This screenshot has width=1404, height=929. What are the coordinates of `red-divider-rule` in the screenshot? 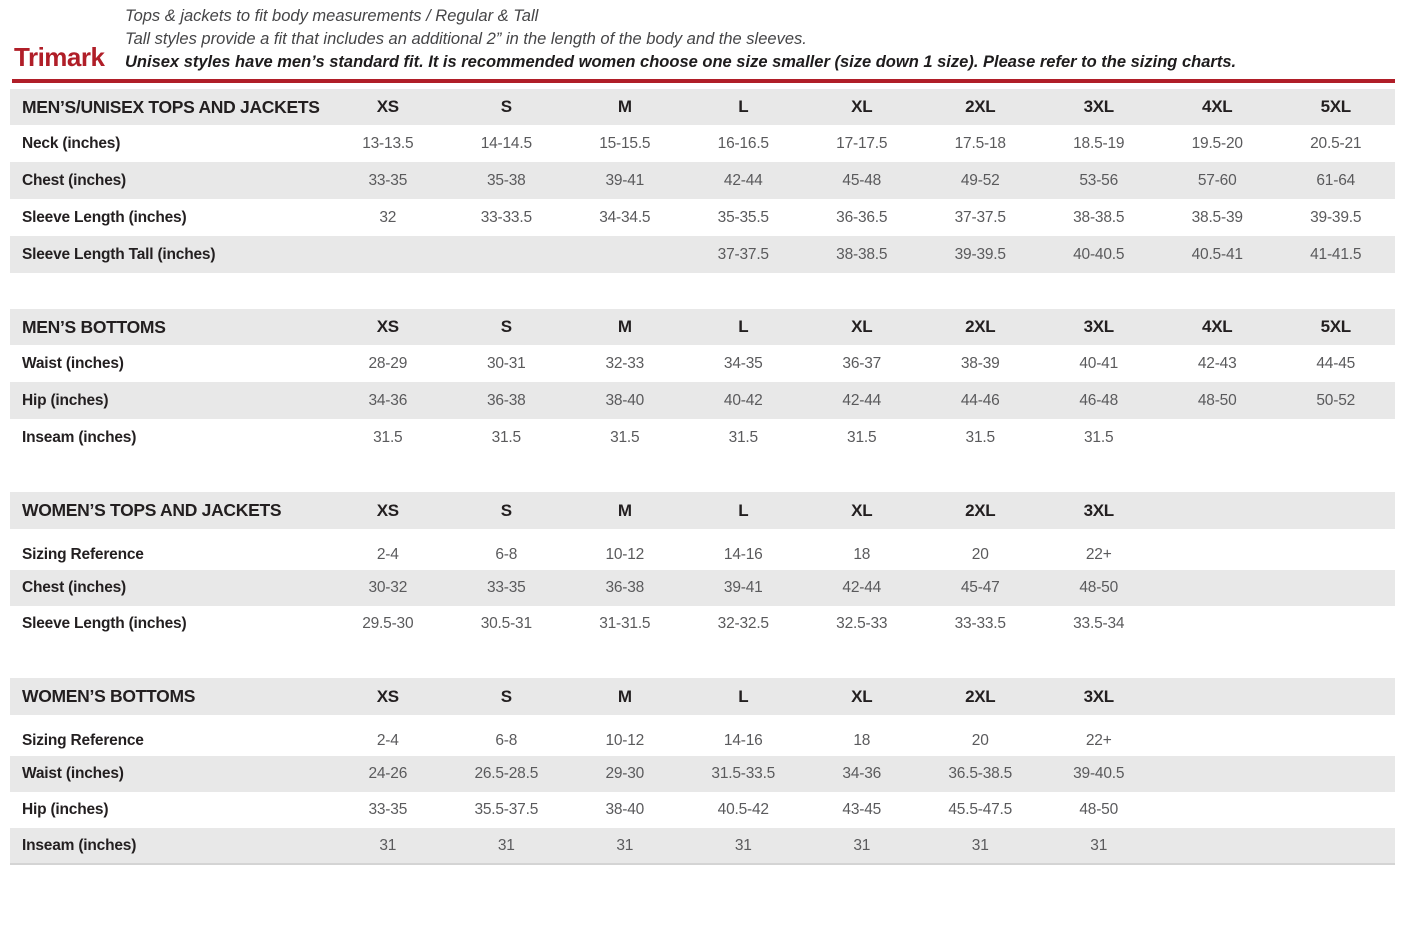 It's located at (703, 81).